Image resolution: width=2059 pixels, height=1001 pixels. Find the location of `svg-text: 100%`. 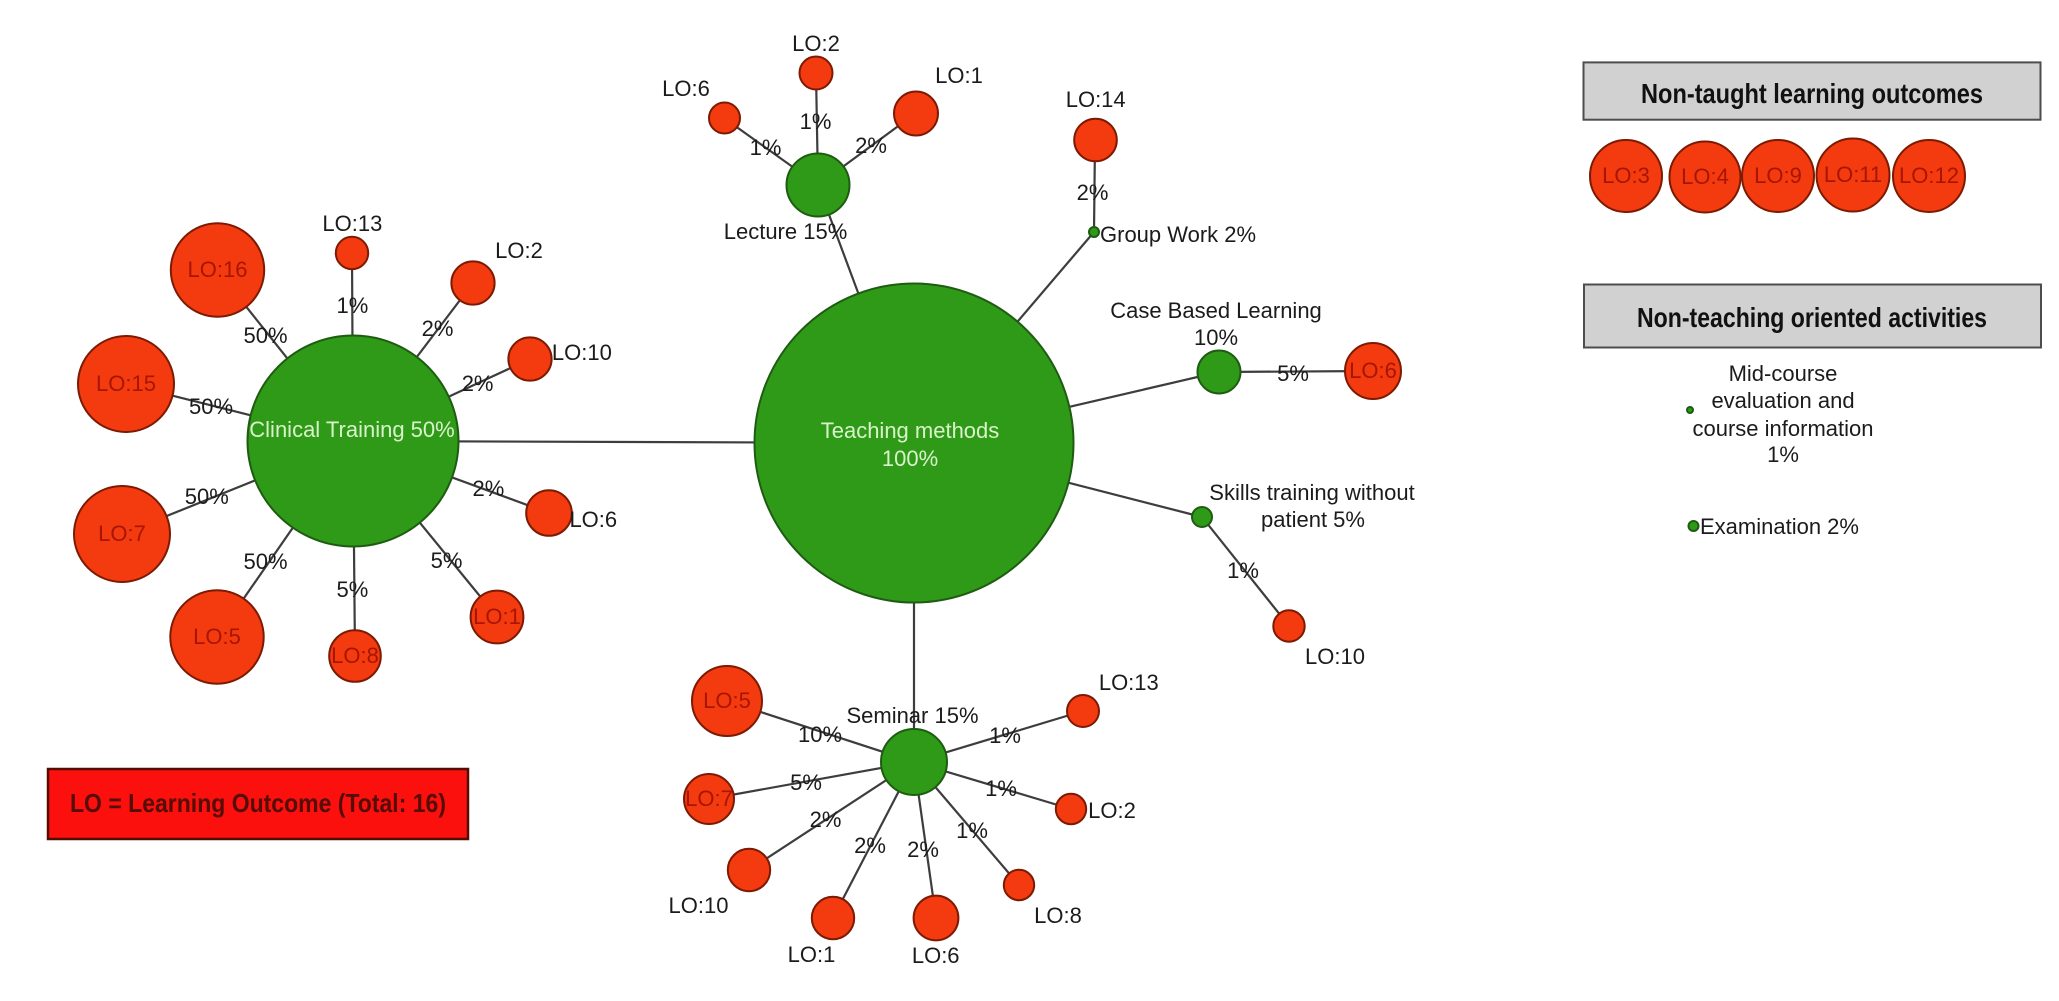

svg-text: 100% is located at coordinates (910, 458).